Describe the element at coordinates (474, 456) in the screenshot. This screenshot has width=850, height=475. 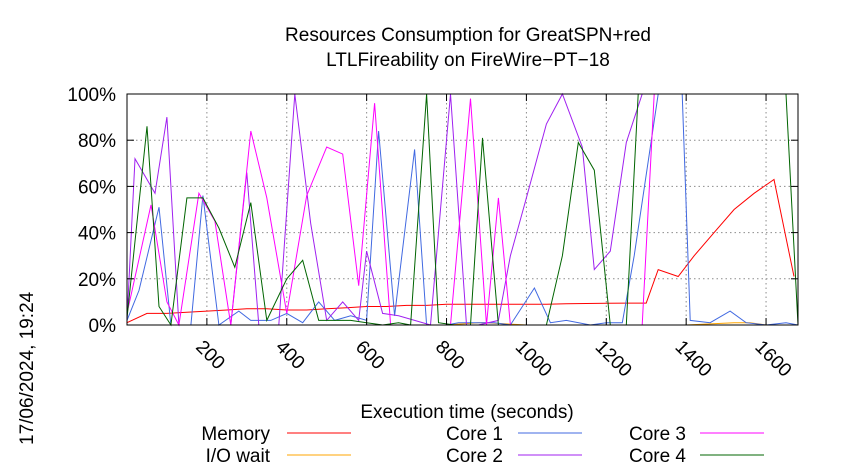
I see `legend-label-core-2: Core 2` at that location.